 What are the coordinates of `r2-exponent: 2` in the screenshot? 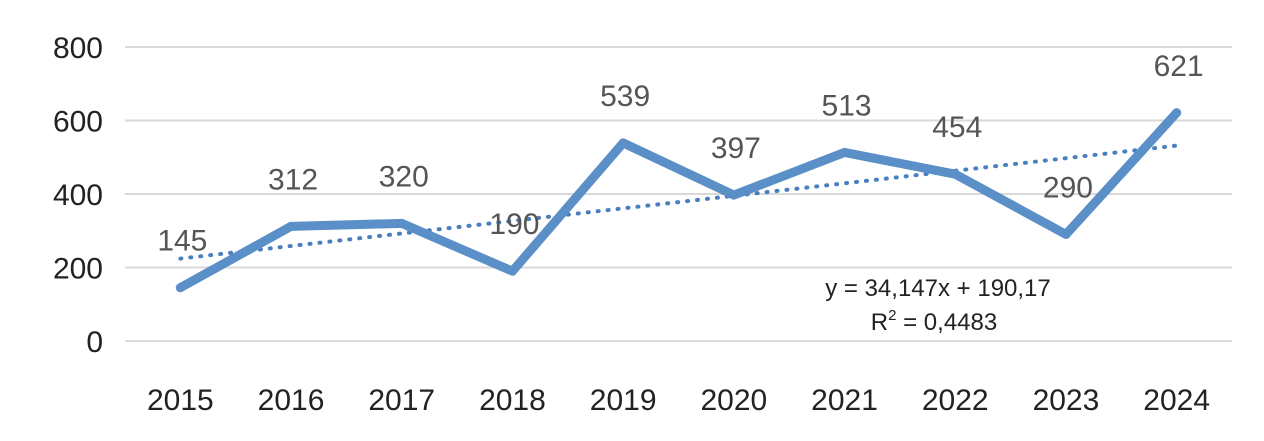 It's located at (892, 315).